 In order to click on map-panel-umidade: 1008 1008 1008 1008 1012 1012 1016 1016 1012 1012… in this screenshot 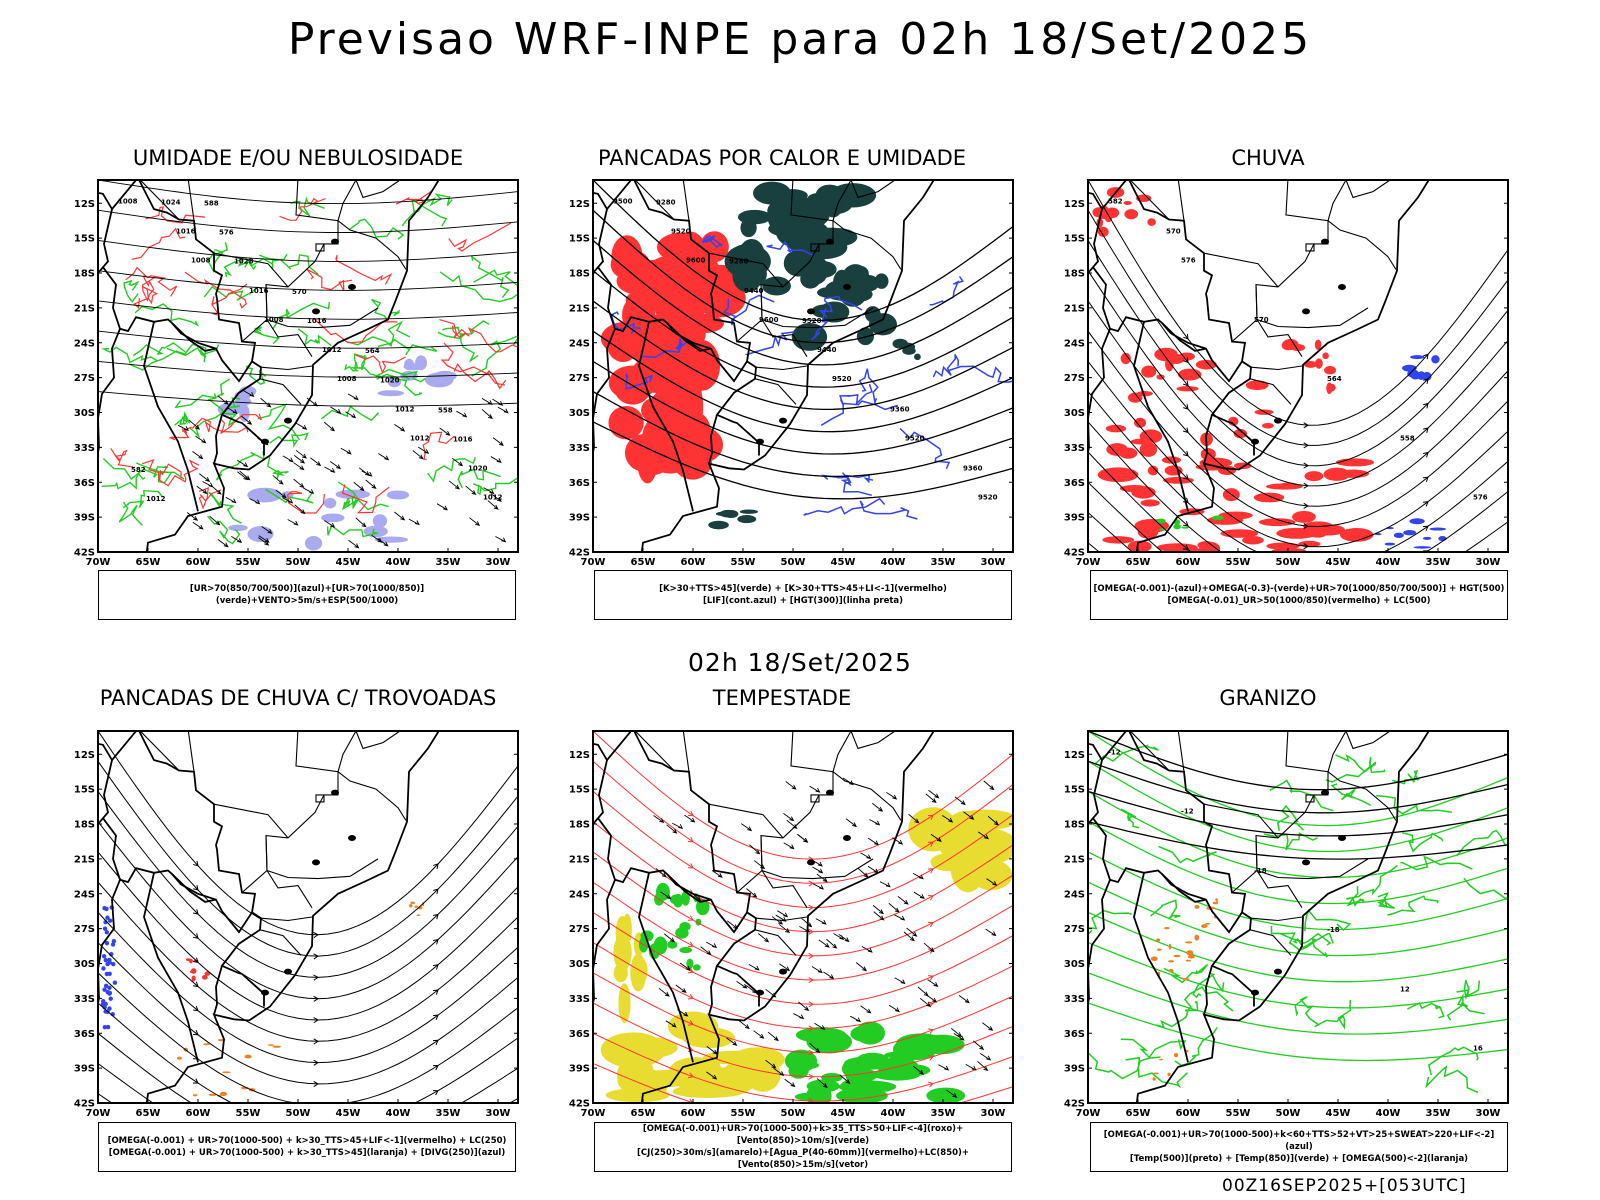, I will do `click(296, 373)`.